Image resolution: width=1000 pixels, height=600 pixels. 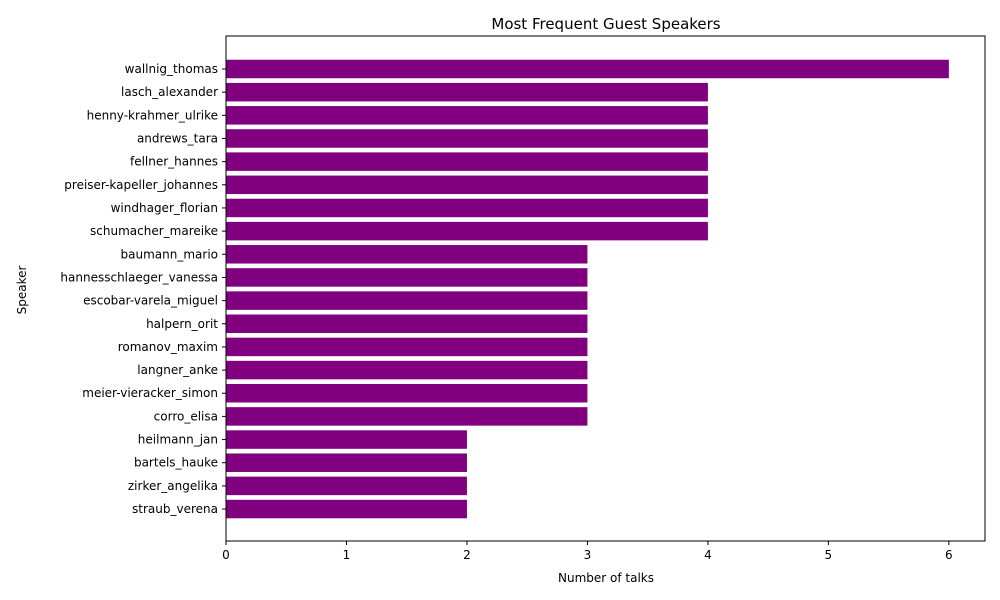 I want to click on y-tick-label: escobar-varela_miguel, so click(x=150, y=301).